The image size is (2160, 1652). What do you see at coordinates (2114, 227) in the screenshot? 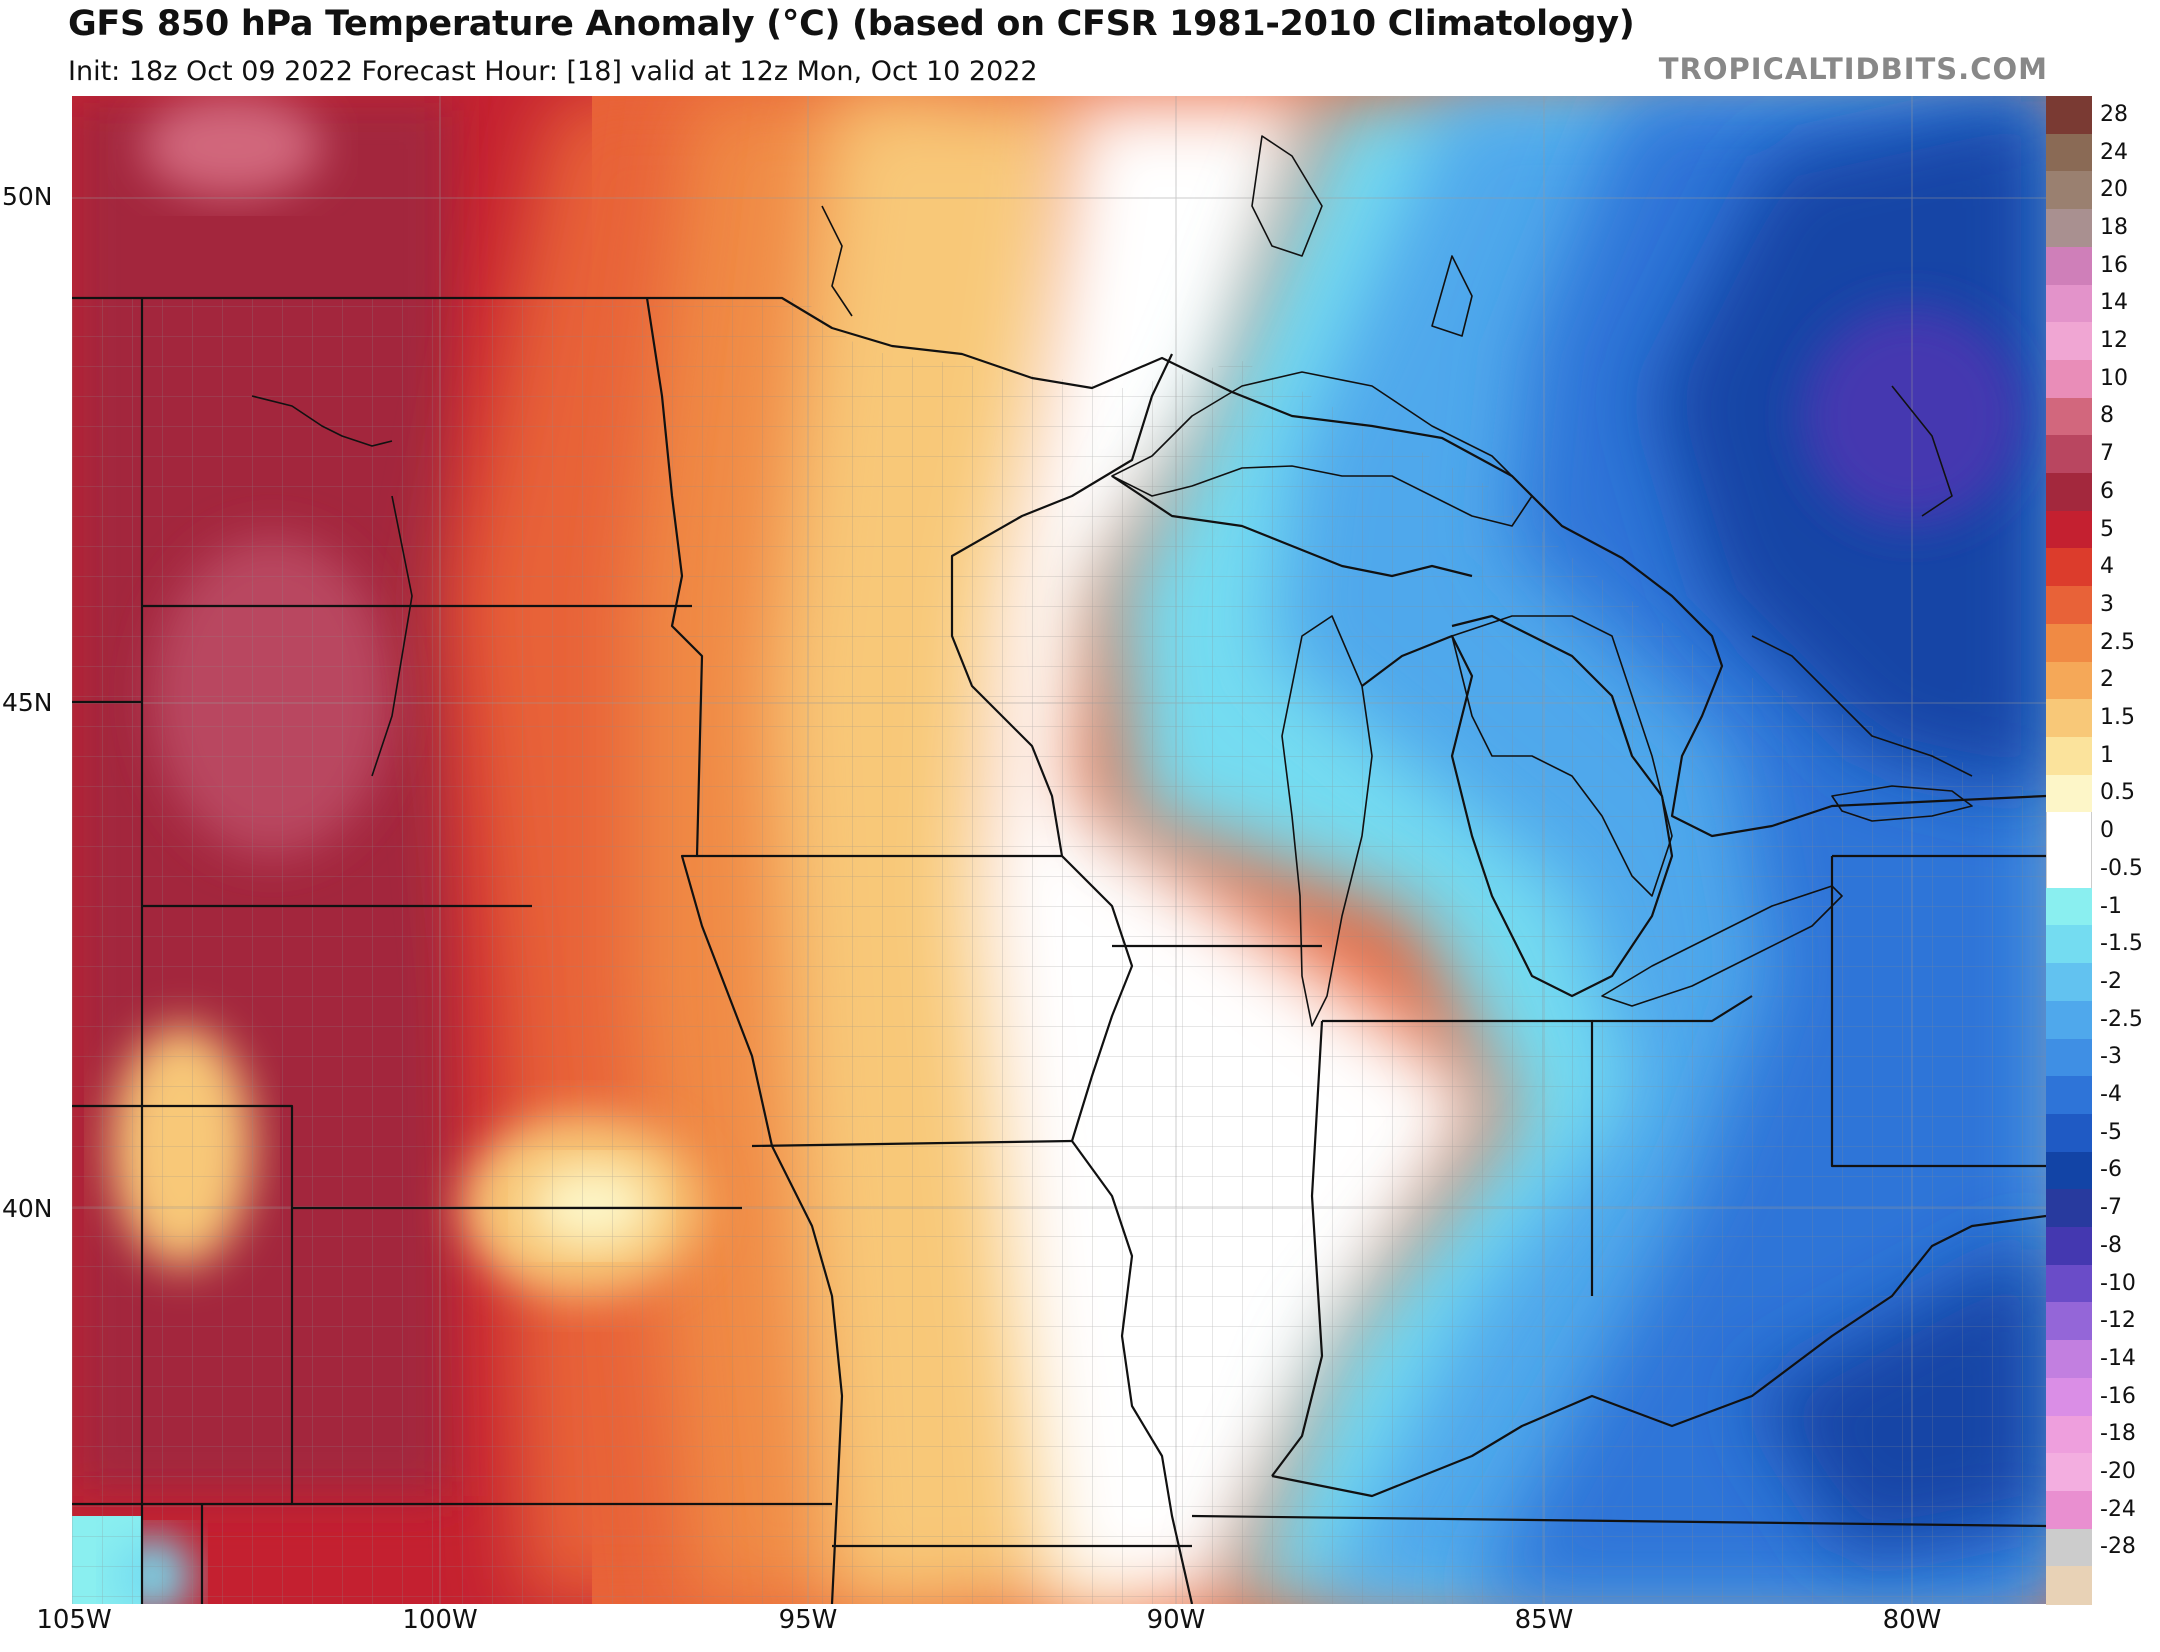
I see `colorbar-tick-label: 18` at bounding box center [2114, 227].